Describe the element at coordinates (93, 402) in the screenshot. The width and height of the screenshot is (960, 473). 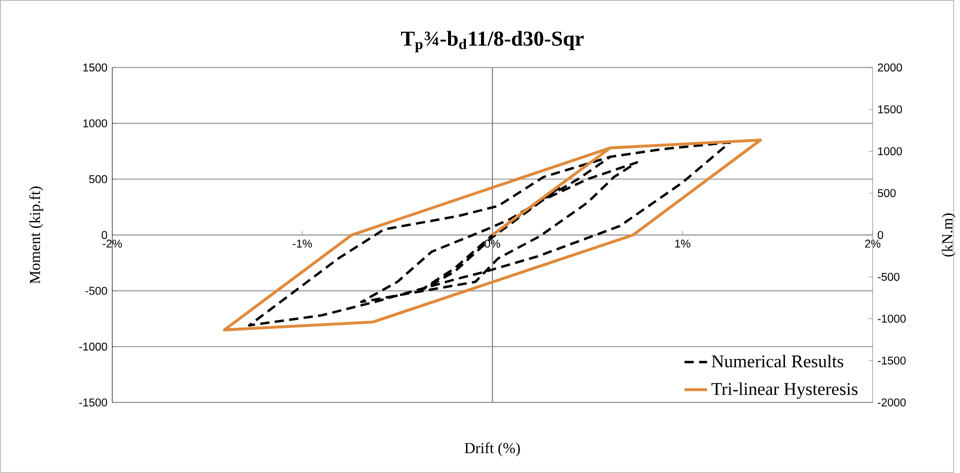
I see `y-tick-label: -1500` at that location.